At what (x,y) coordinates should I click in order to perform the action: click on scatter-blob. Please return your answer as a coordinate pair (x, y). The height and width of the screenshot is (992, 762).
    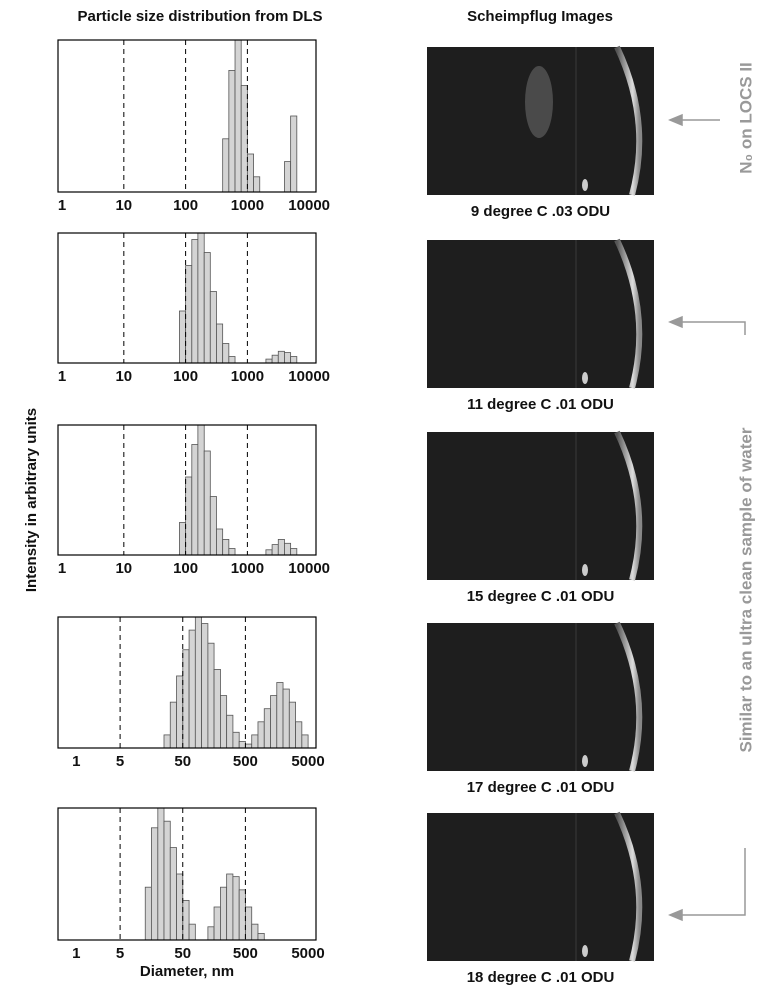
    Looking at the image, I should click on (539, 102).